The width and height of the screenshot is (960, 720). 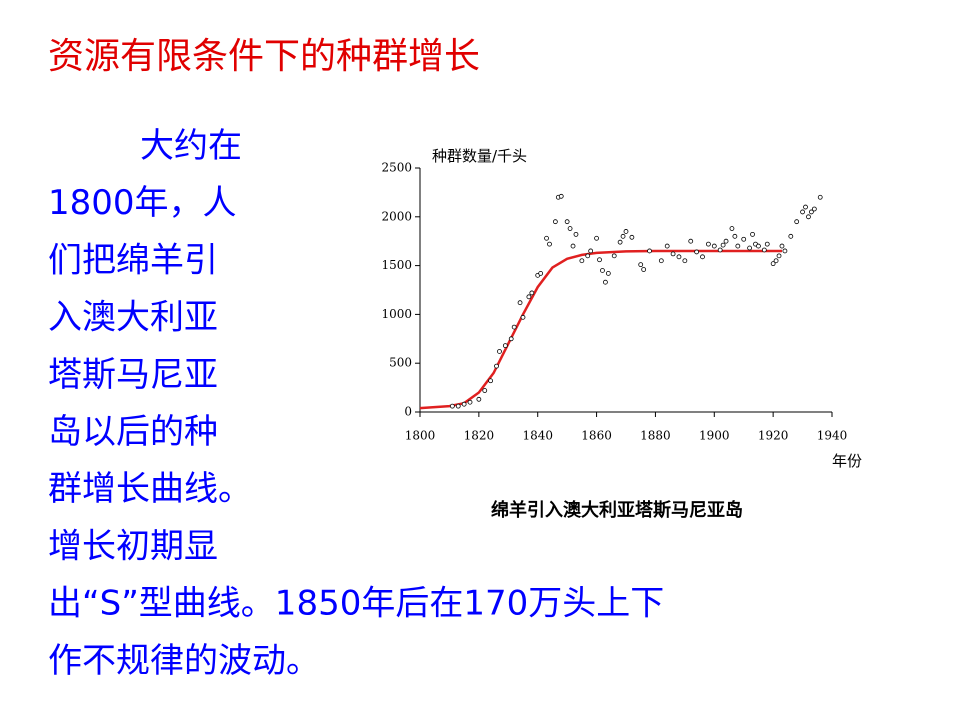 What do you see at coordinates (133, 432) in the screenshot?
I see `body-line: 岛以后的种` at bounding box center [133, 432].